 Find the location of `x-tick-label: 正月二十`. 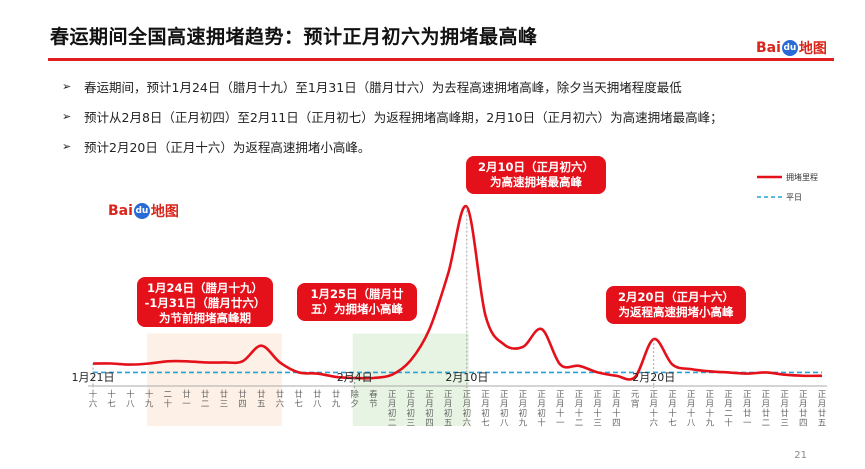

x-tick-label: 正月二十 is located at coordinates (728, 409).